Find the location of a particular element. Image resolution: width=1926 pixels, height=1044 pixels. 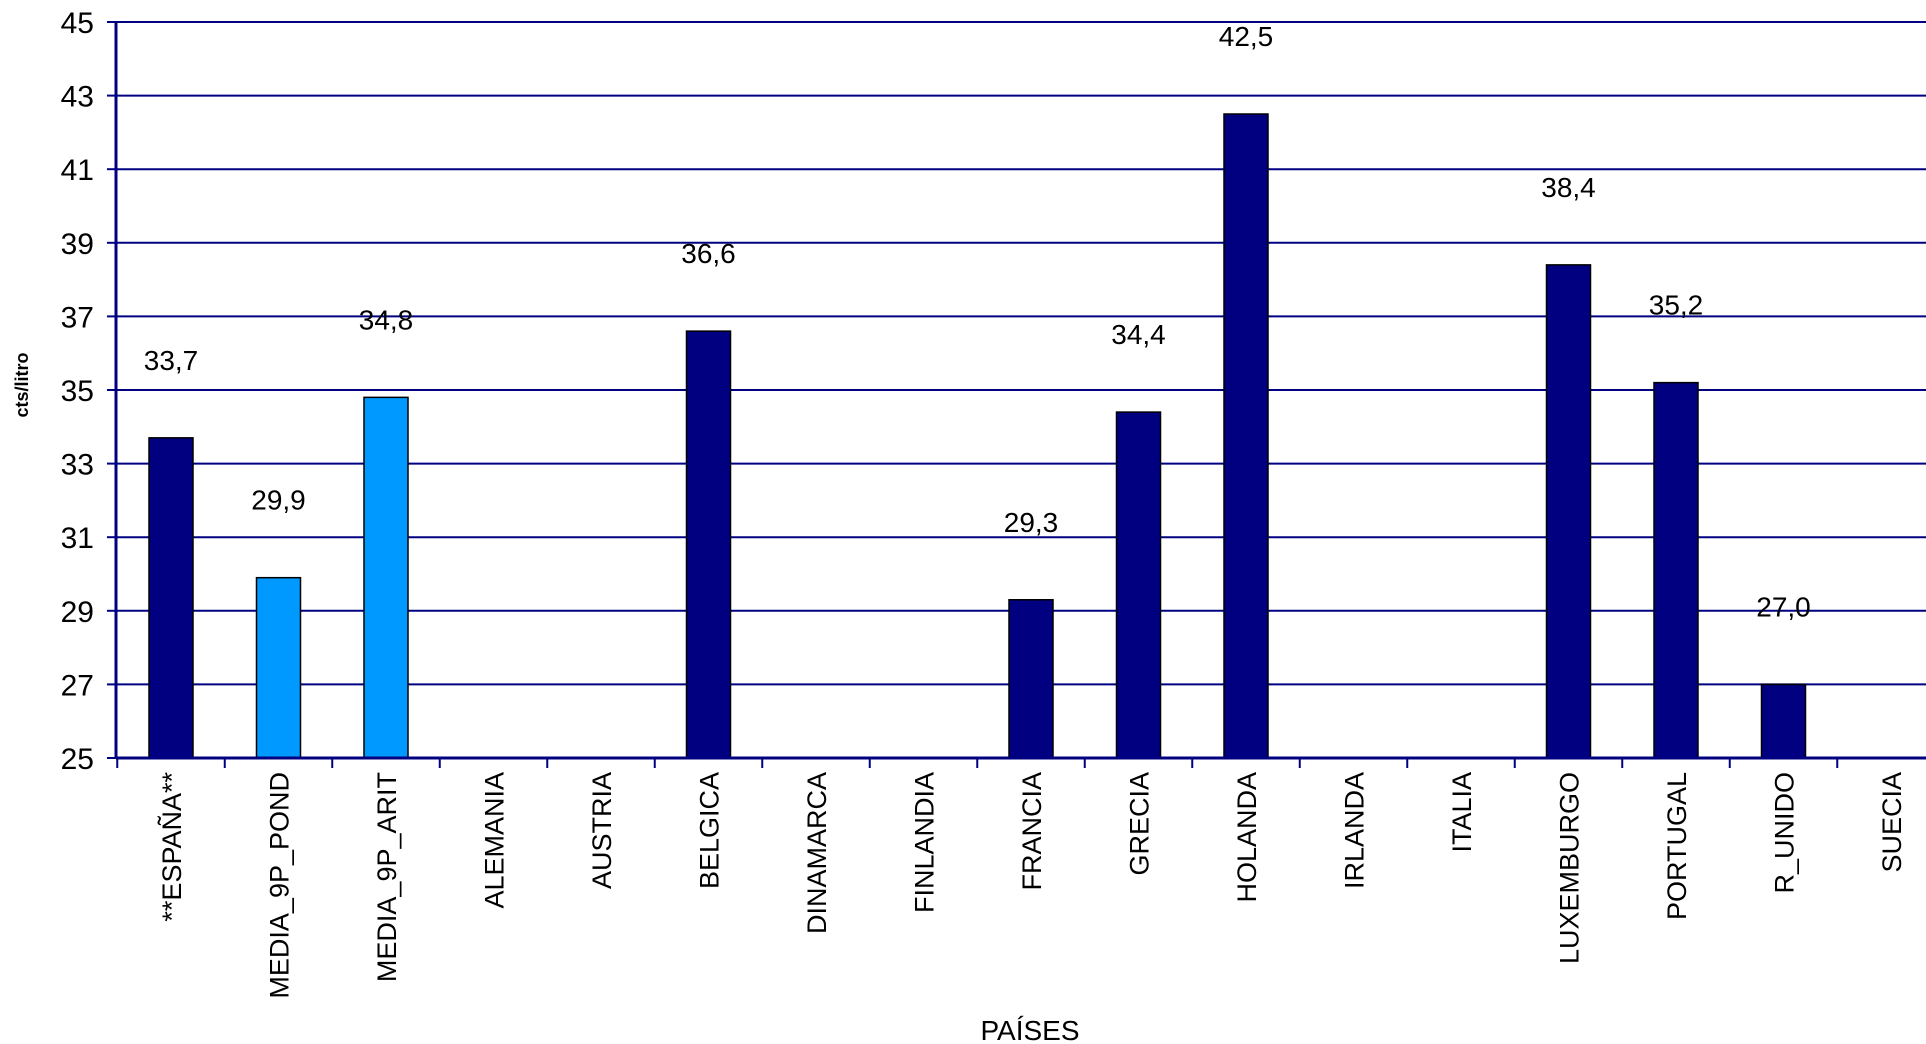

y-tick-label: 27 is located at coordinates (77, 685).